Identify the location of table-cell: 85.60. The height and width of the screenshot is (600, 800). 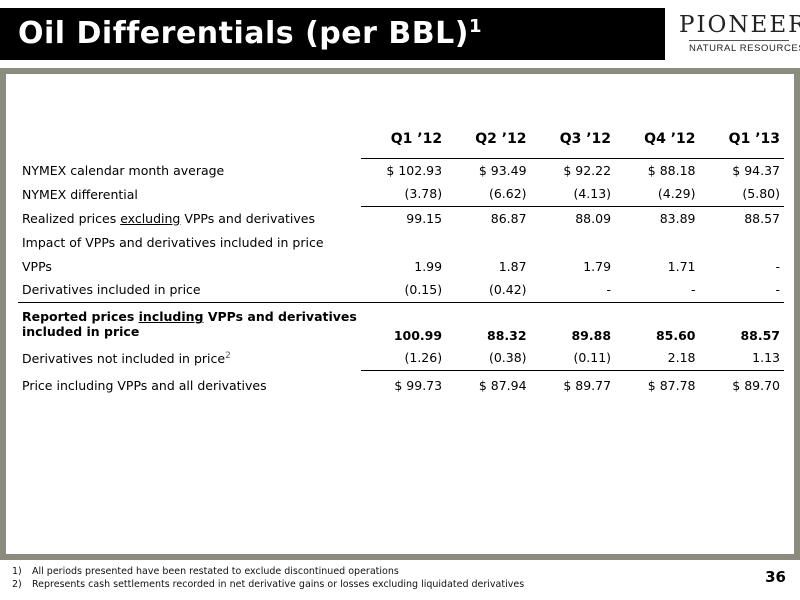
(657, 323).